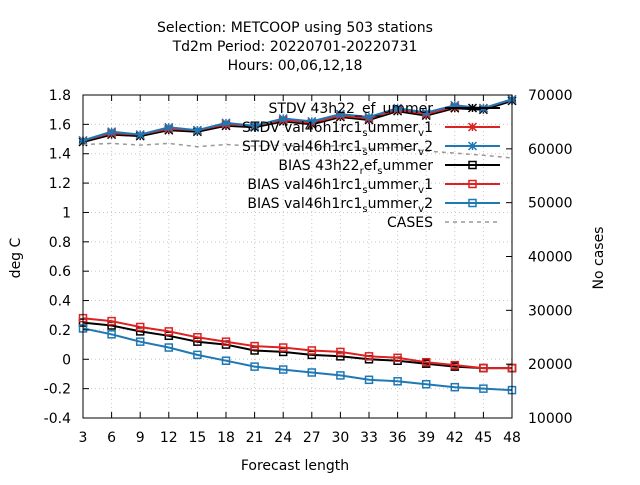  What do you see at coordinates (550, 365) in the screenshot?
I see `y2-tick-label: 20000` at bounding box center [550, 365].